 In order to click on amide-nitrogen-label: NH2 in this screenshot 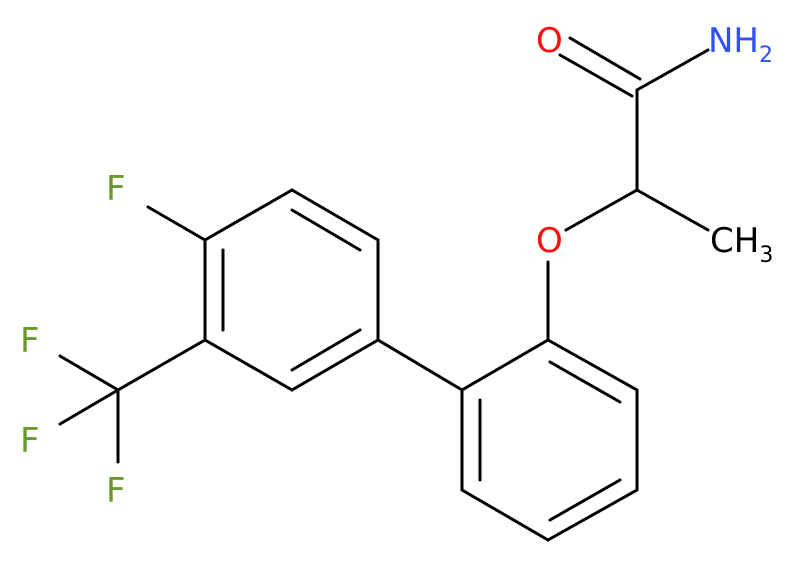, I will do `click(740, 44)`.